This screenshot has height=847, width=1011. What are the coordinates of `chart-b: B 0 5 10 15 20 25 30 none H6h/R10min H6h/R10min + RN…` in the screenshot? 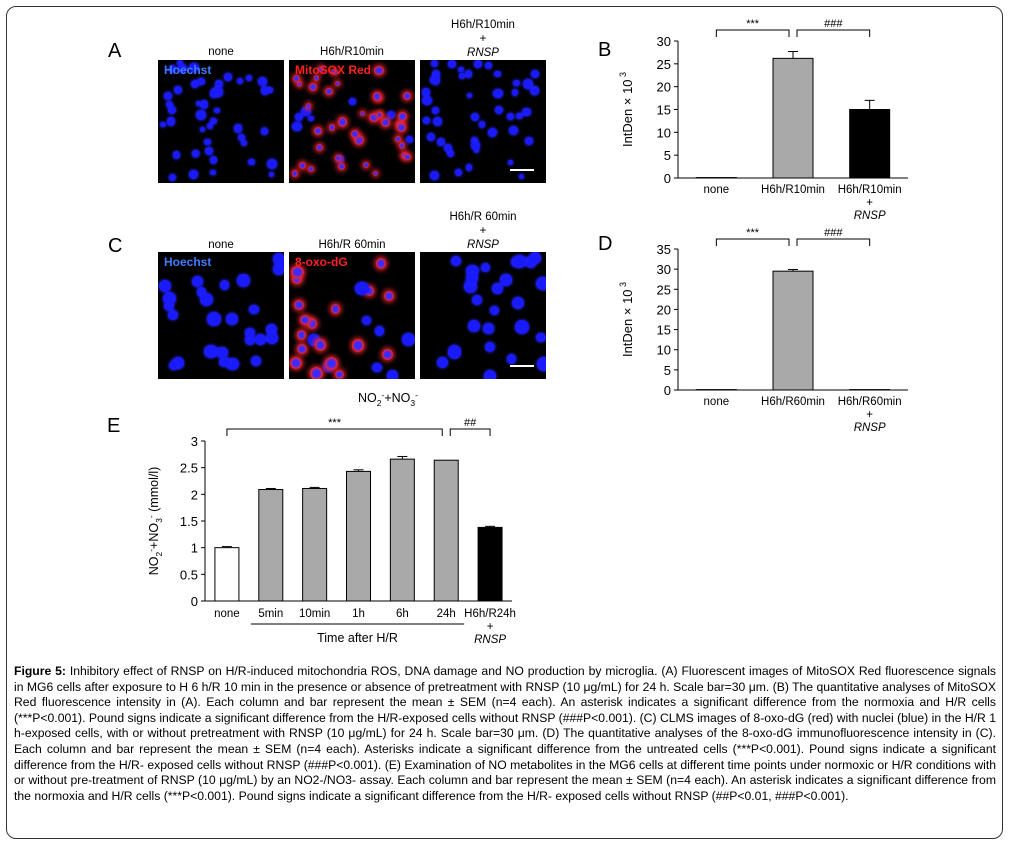 It's located at (753, 120).